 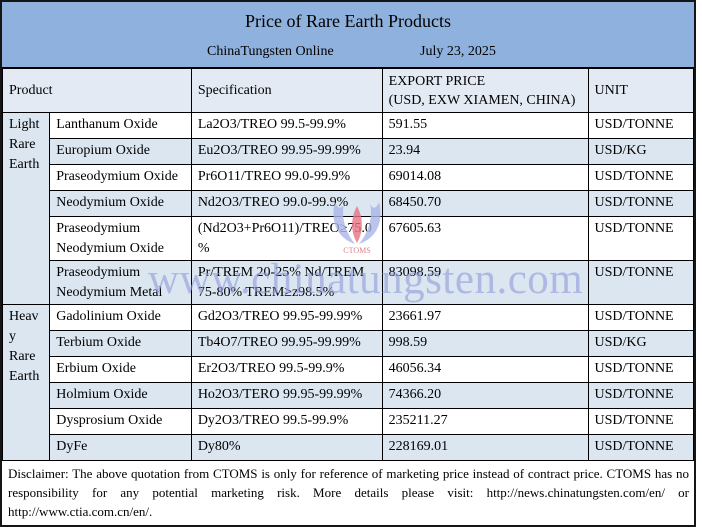 What do you see at coordinates (437, 81) in the screenshot?
I see `export-price-line1: EXPORT PRICE` at bounding box center [437, 81].